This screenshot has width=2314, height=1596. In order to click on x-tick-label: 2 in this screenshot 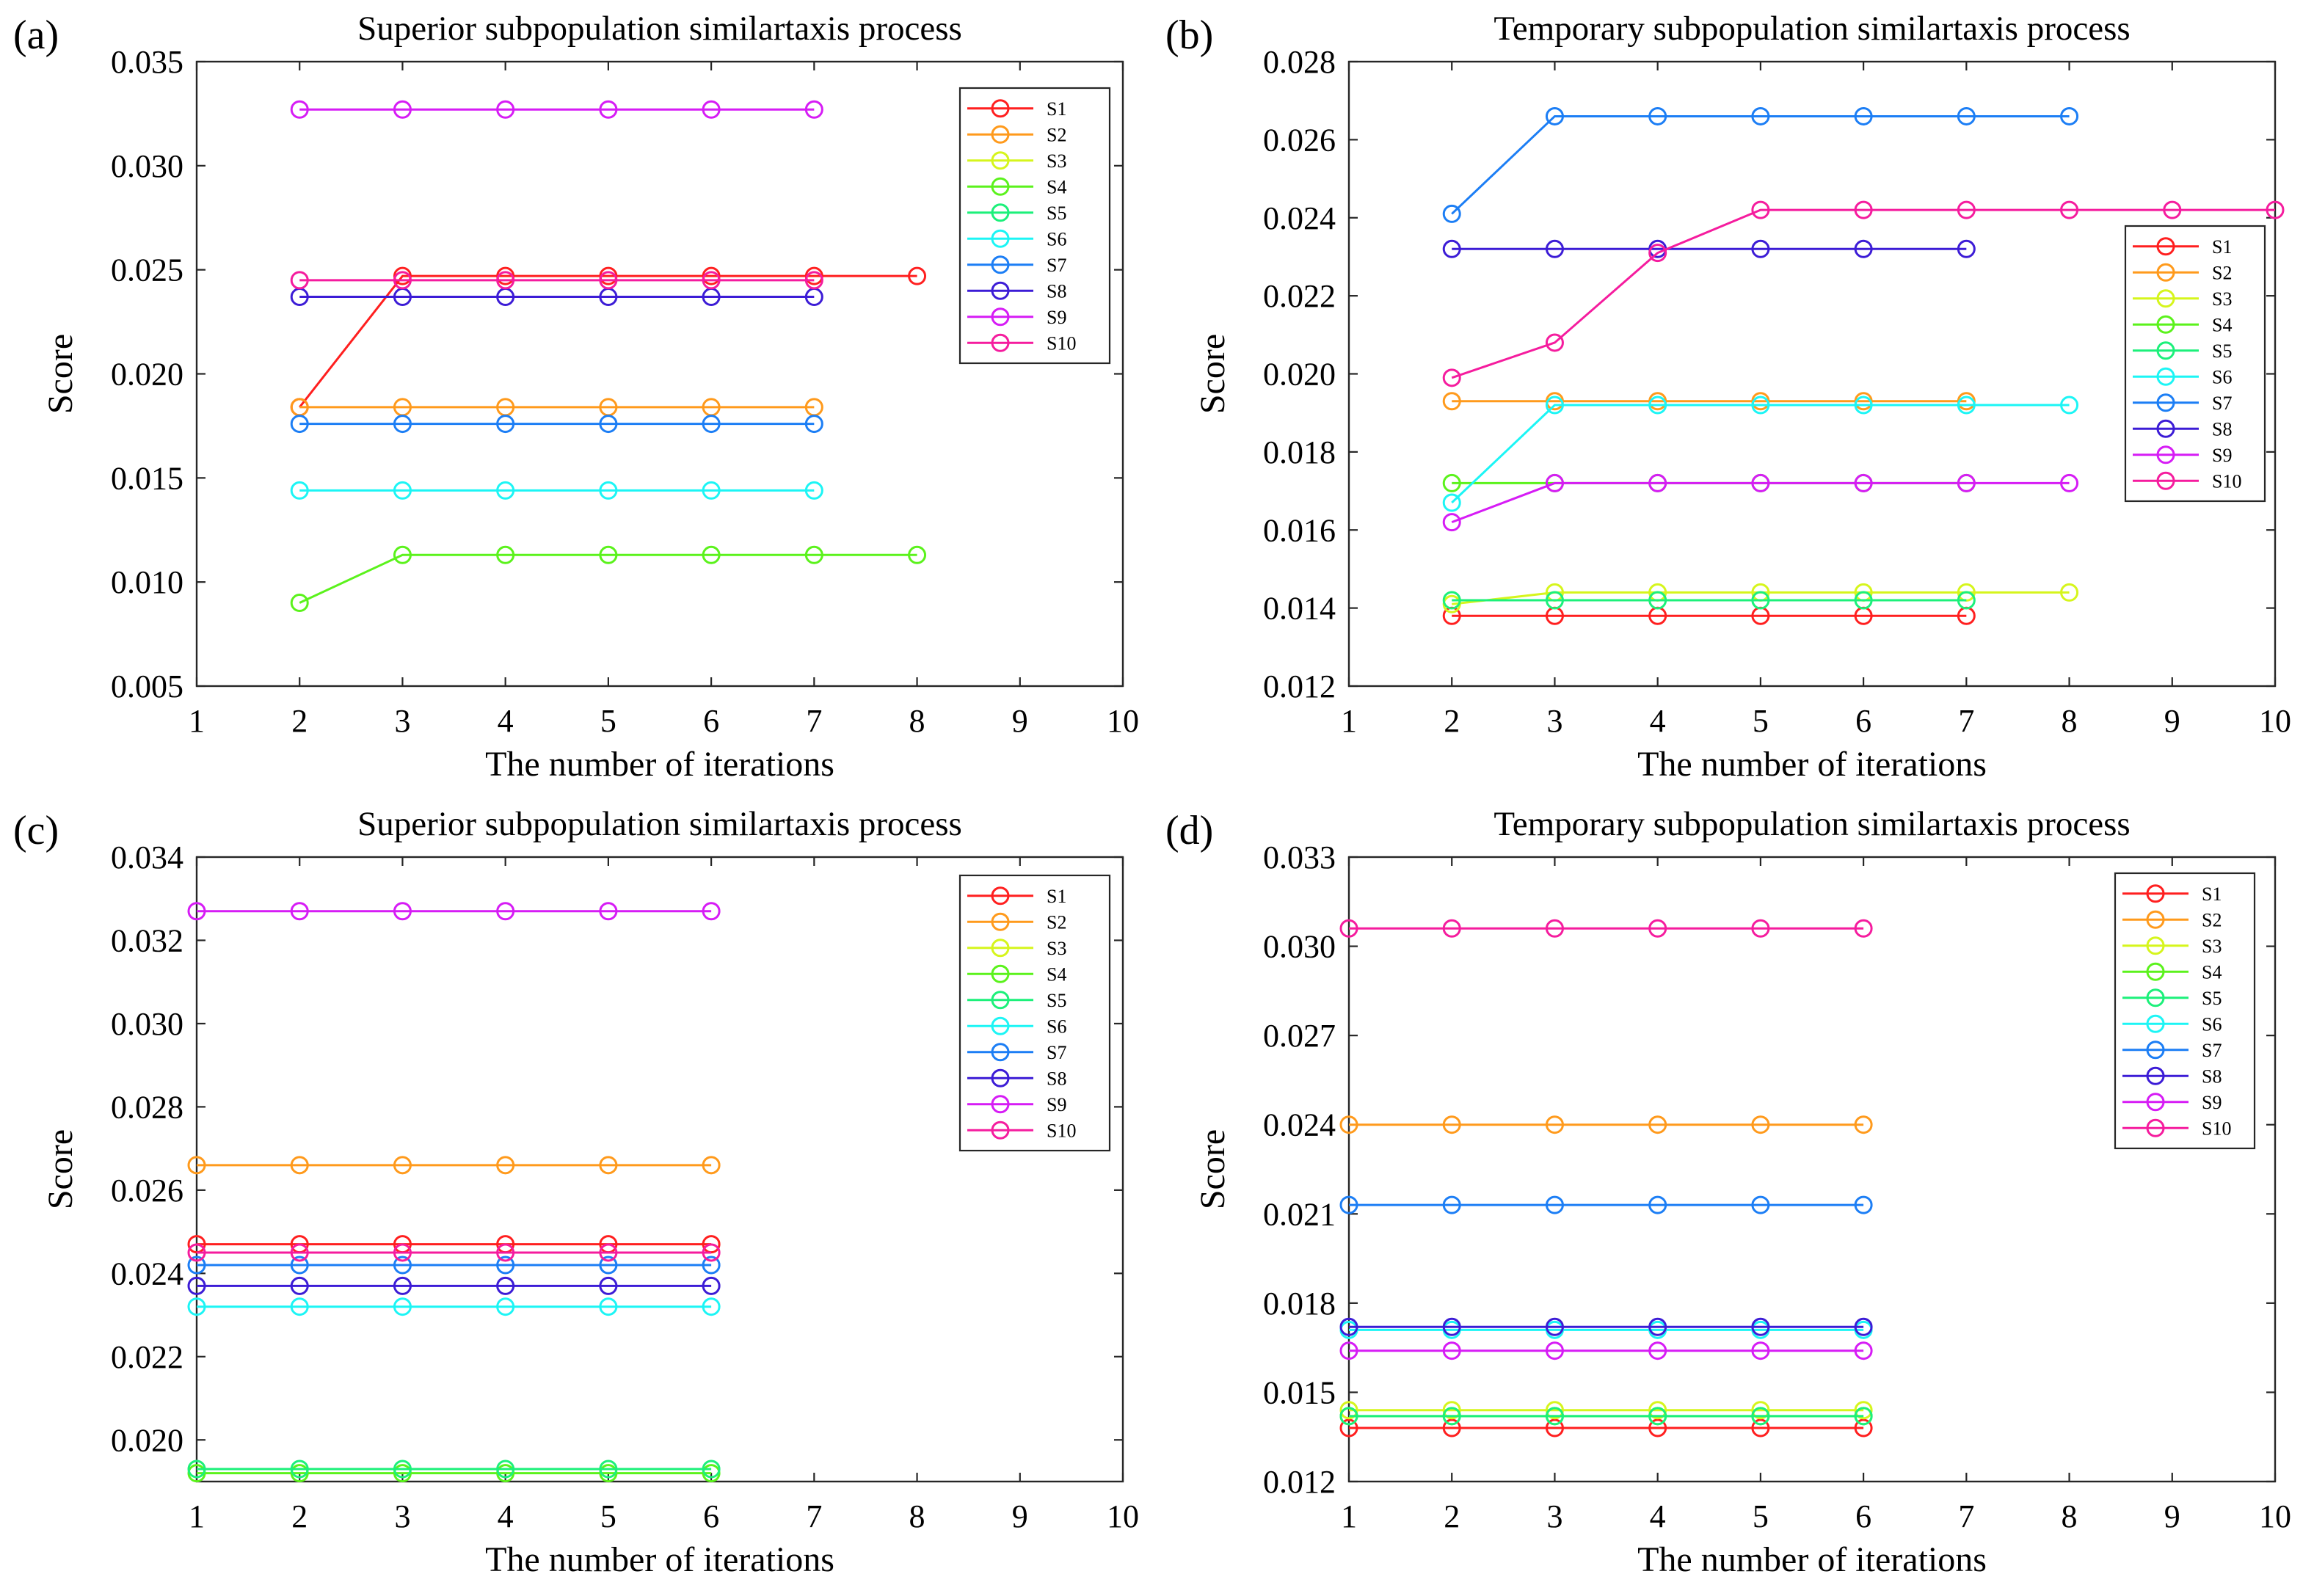, I will do `click(1452, 1516)`.